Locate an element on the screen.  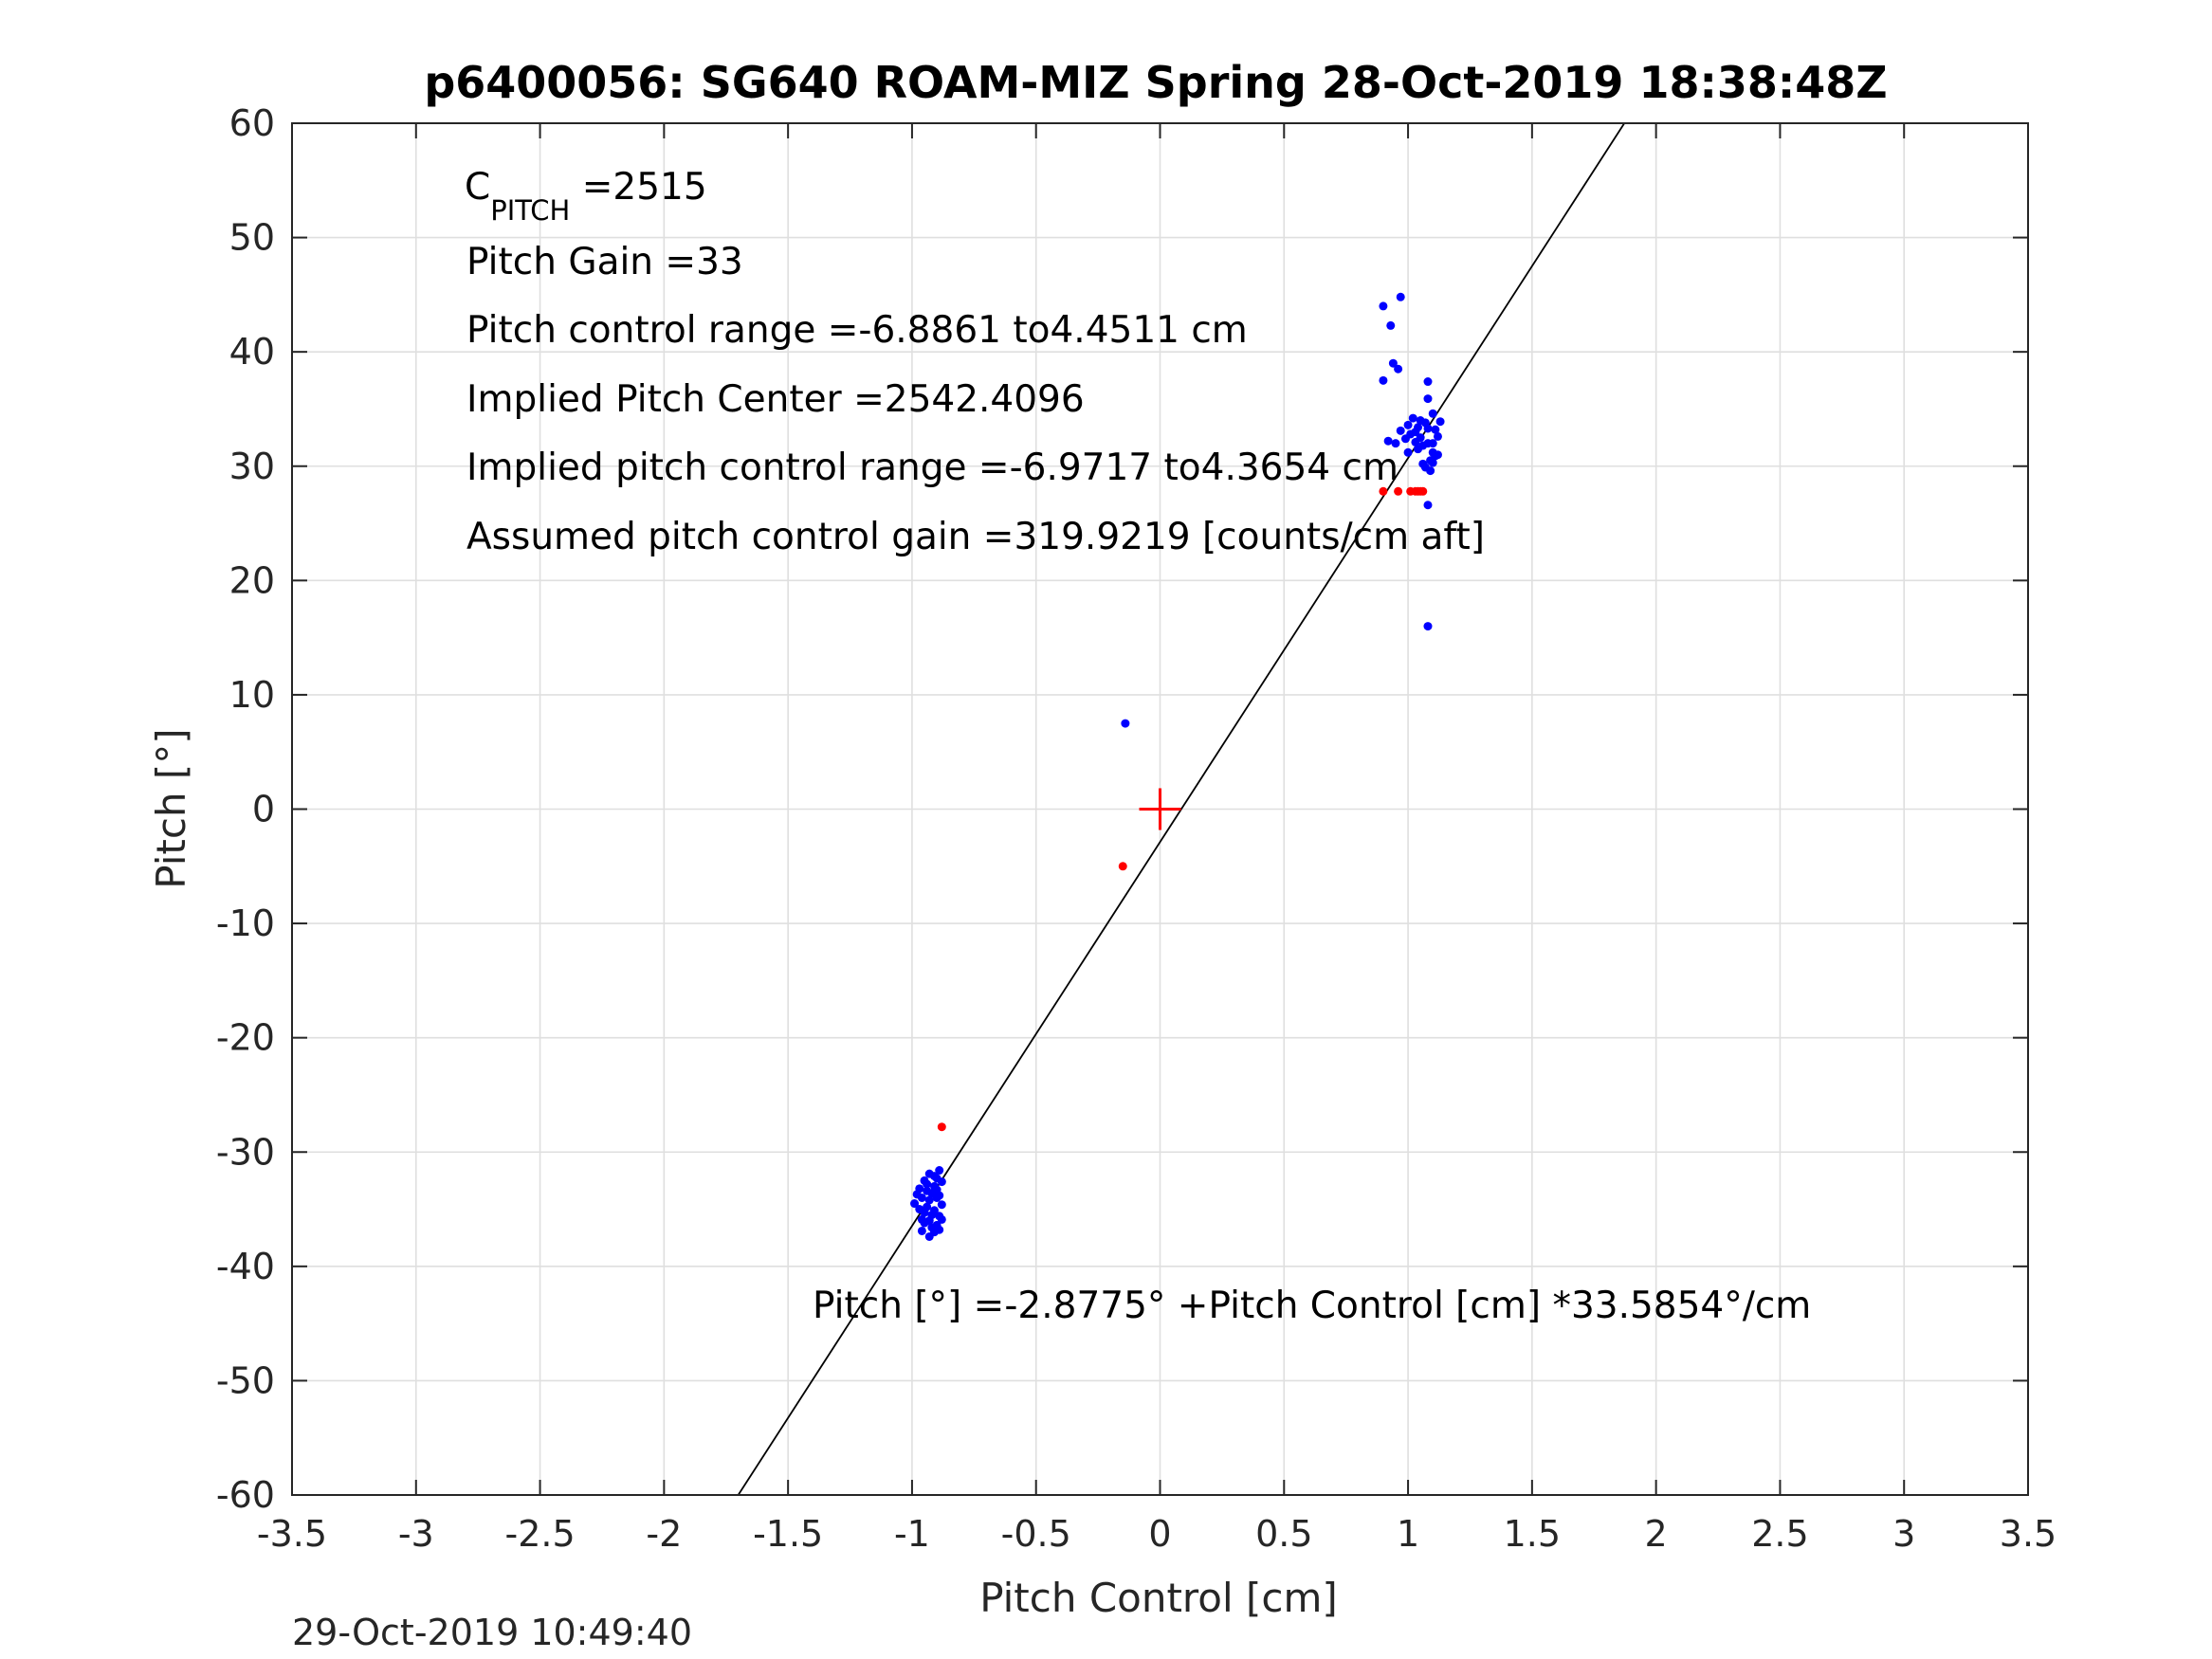
y-tick-label: -40 is located at coordinates (245, 1266).